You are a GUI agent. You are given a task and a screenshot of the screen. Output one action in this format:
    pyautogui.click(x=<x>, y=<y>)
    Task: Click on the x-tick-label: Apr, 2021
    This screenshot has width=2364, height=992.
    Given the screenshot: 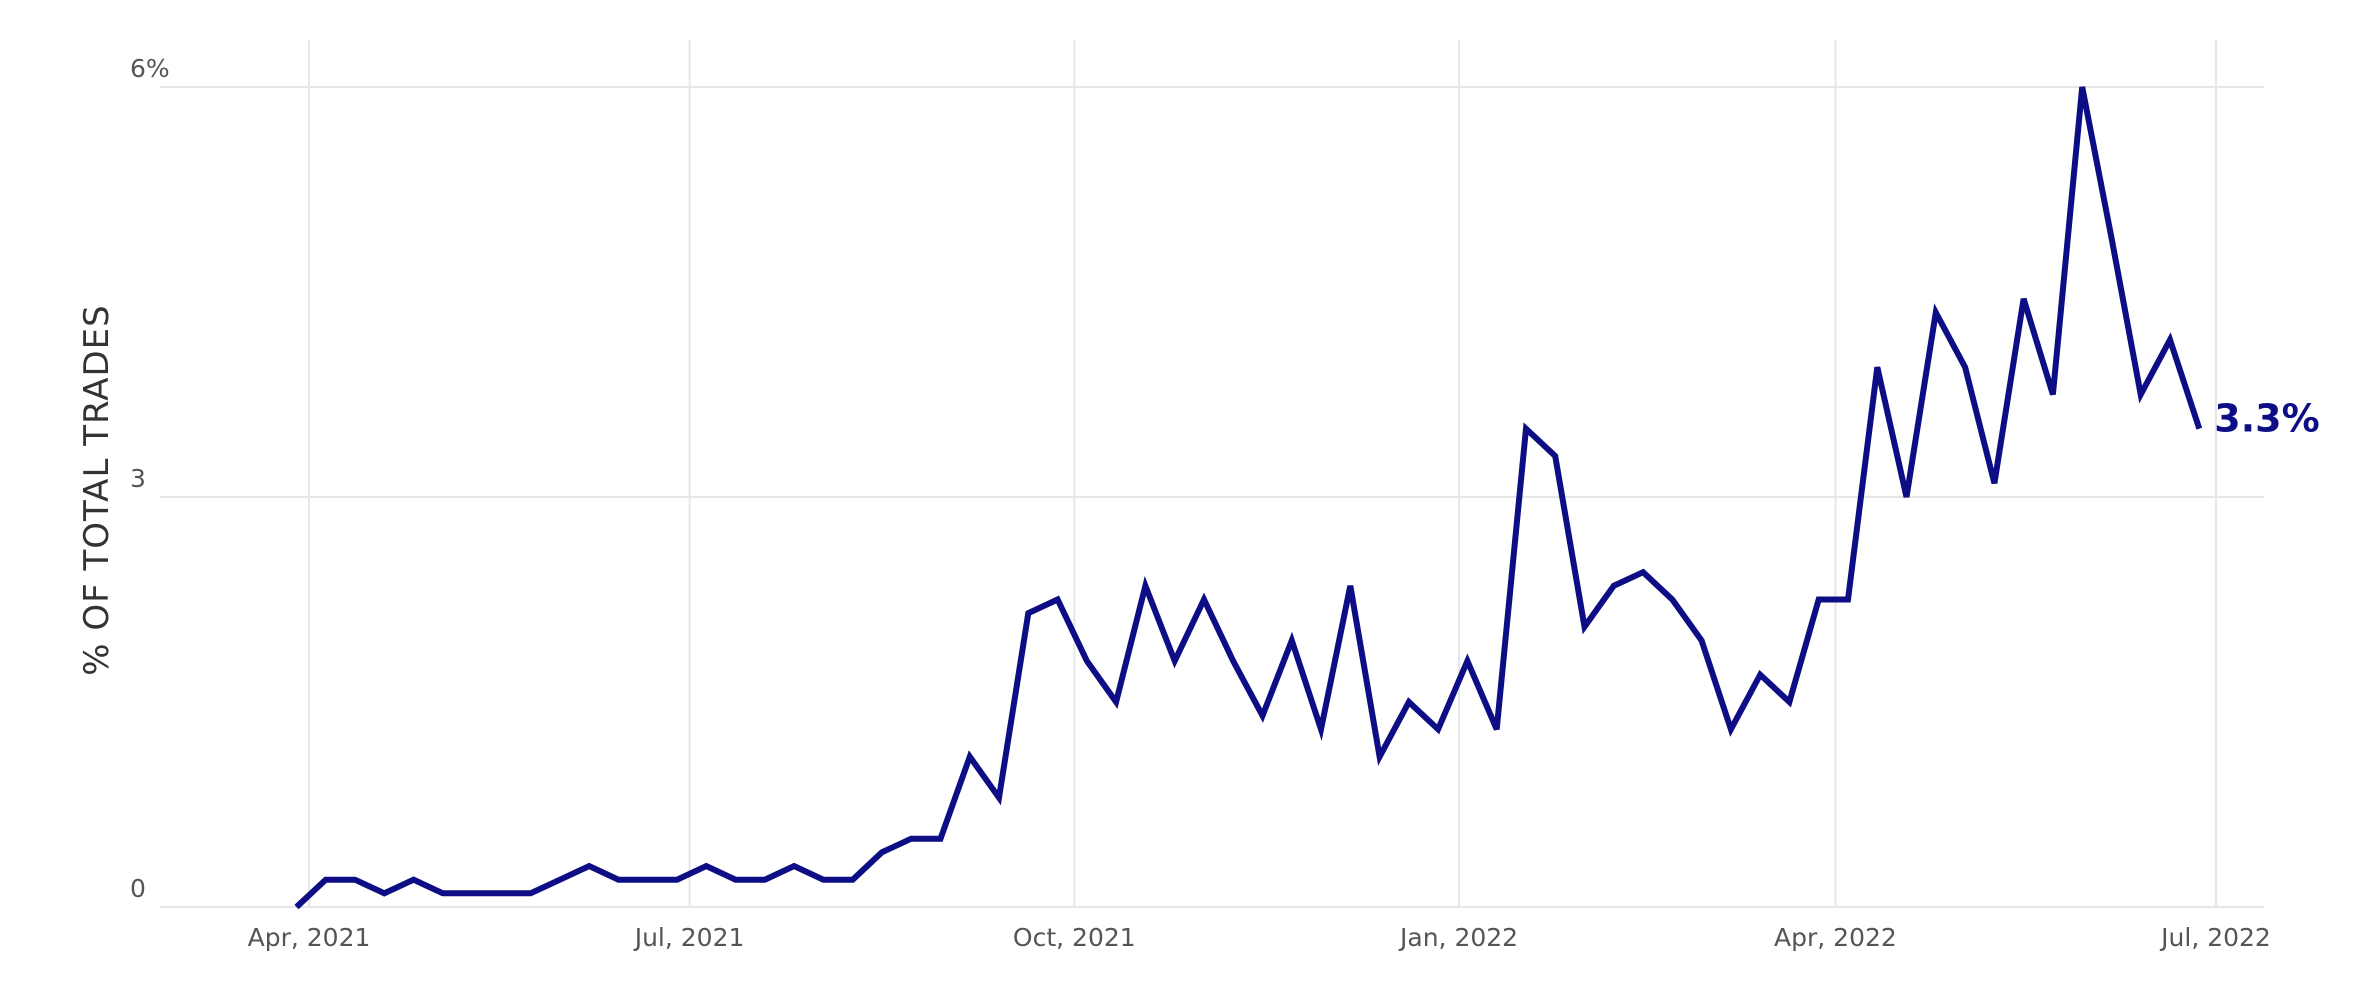 What is the action you would take?
    pyautogui.click(x=309, y=937)
    